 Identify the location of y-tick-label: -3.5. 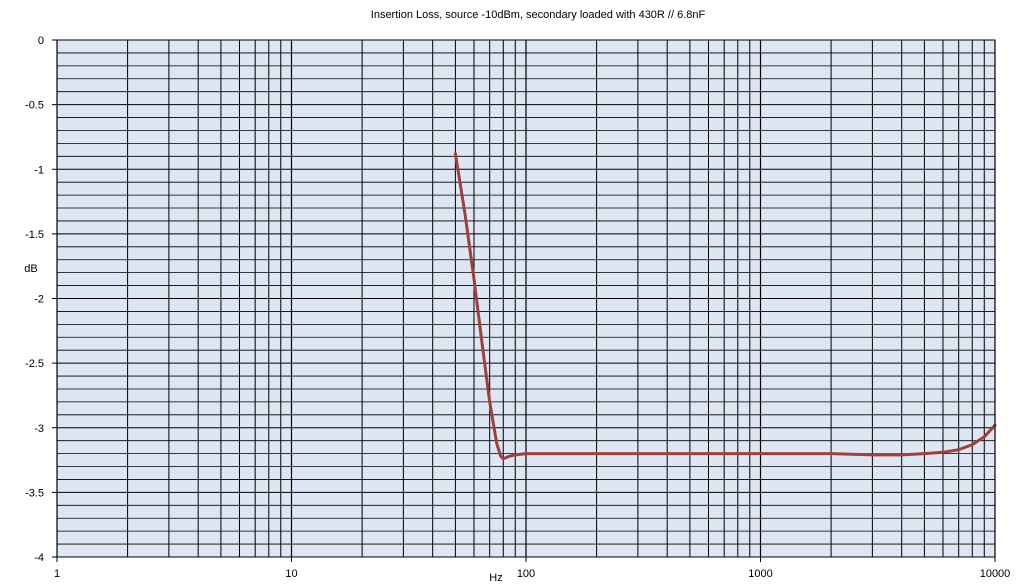
(34, 493).